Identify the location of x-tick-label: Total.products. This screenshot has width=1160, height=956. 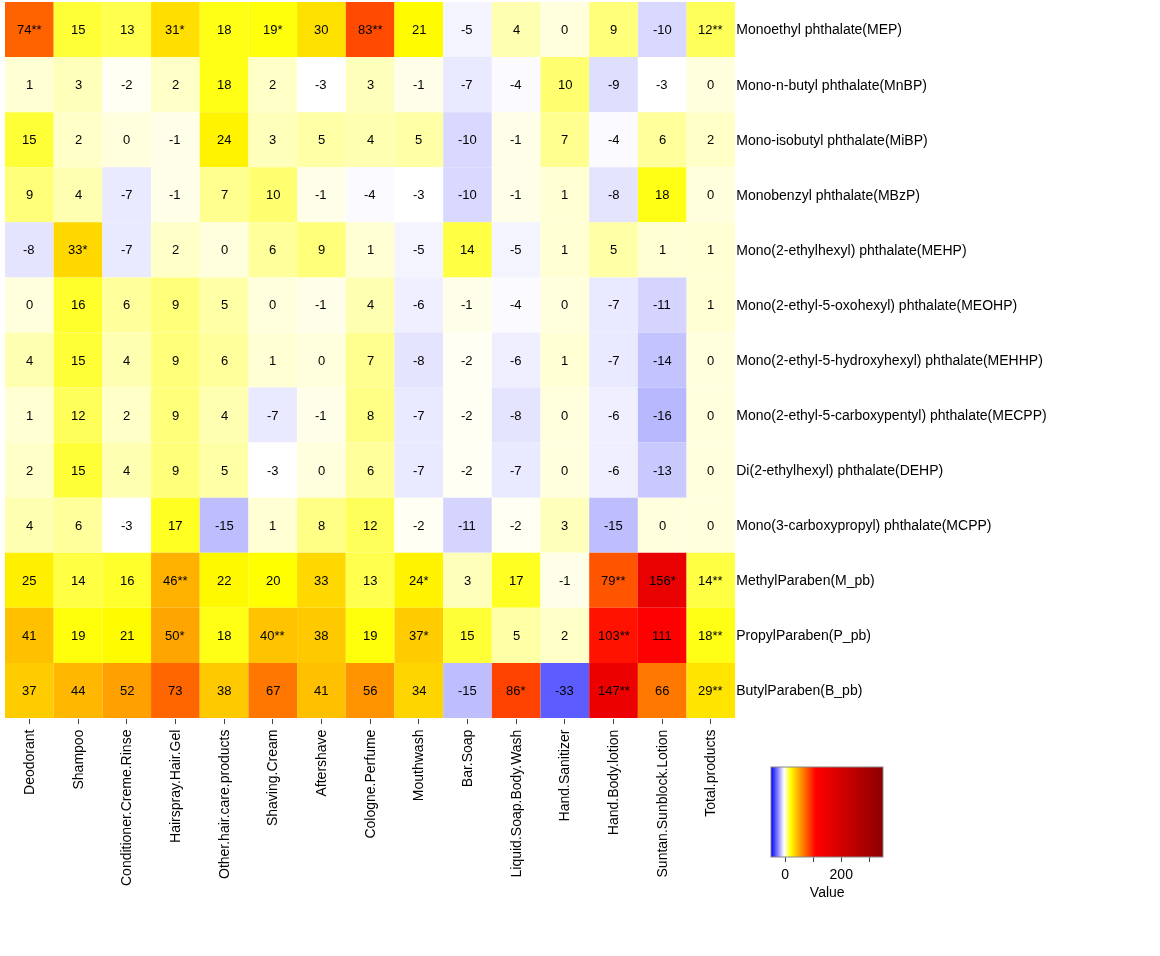
(710, 773).